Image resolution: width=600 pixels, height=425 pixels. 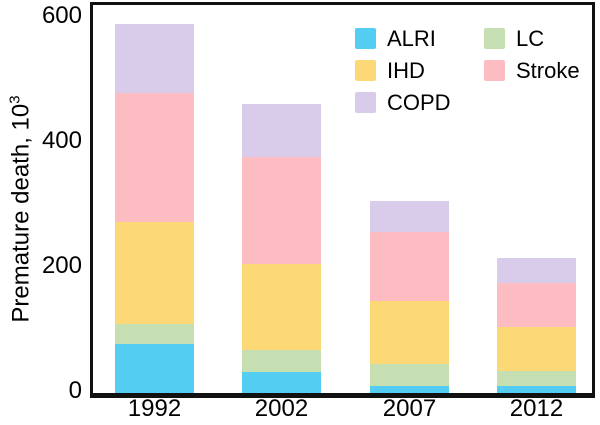 I want to click on stacked-bar-2007, so click(x=409, y=297).